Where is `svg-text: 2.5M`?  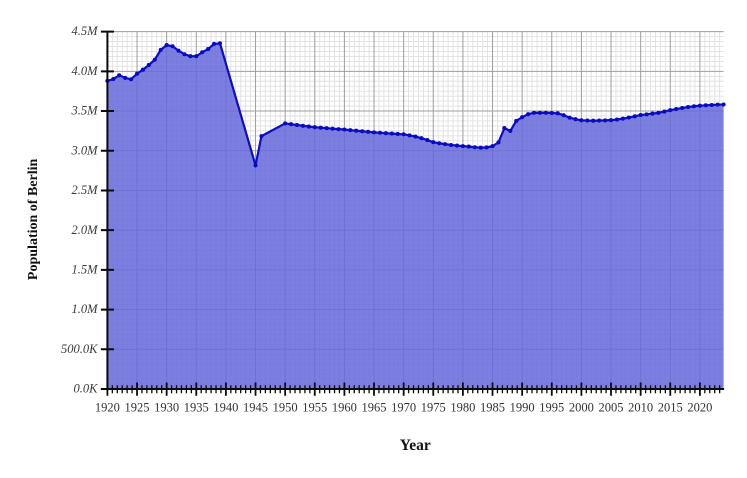 svg-text: 2.5M is located at coordinates (84, 190).